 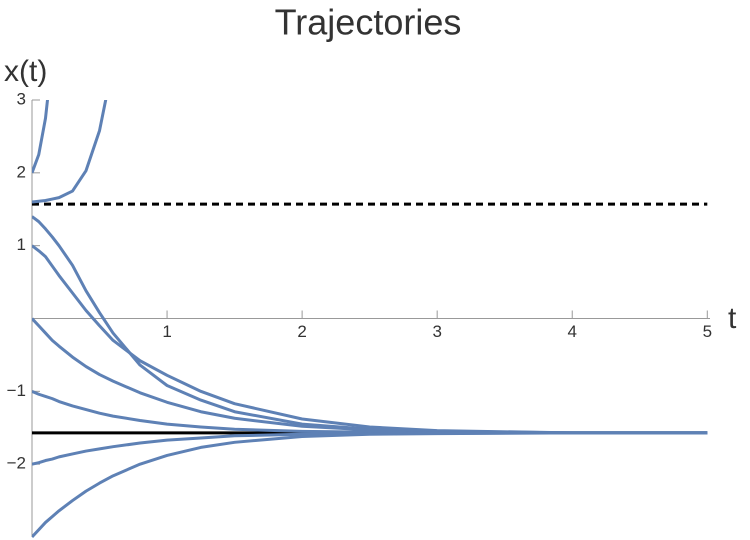 I want to click on y-tick-label: −2, so click(x=16, y=463).